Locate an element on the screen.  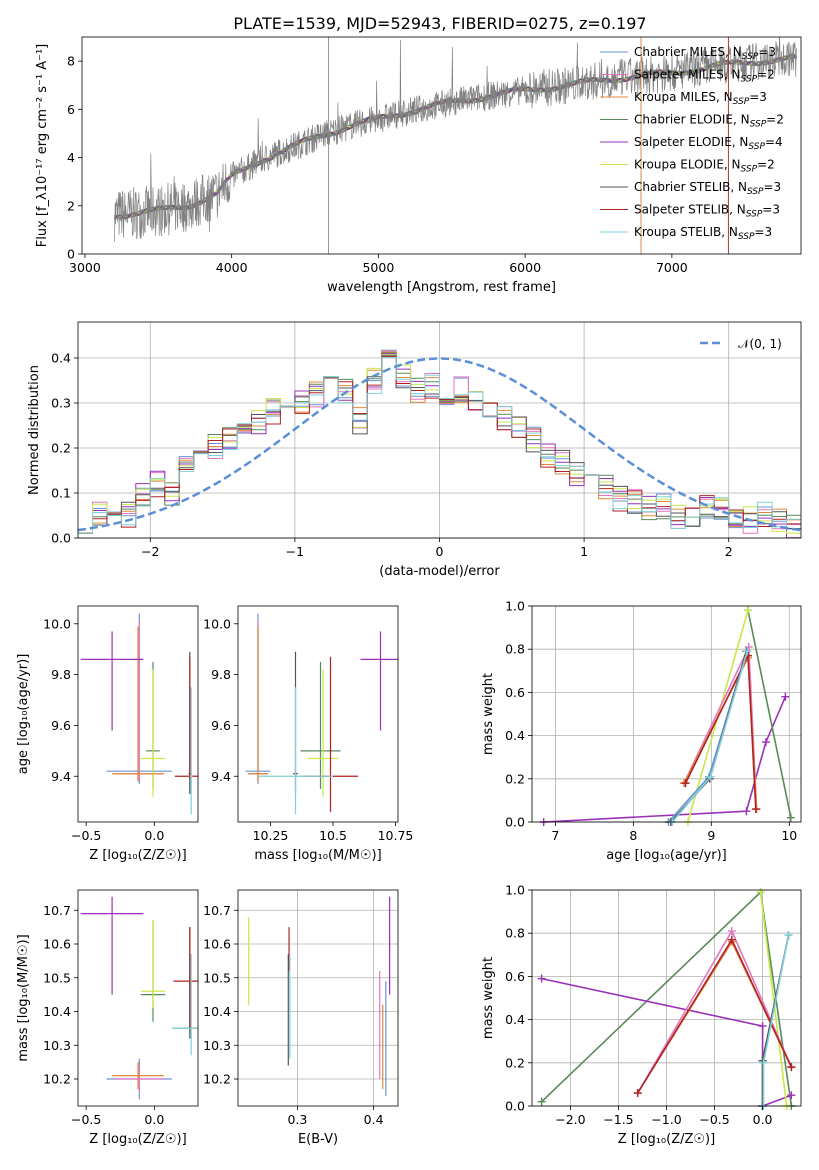
weight-line-salpeter_stelib is located at coordinates (720, 731).